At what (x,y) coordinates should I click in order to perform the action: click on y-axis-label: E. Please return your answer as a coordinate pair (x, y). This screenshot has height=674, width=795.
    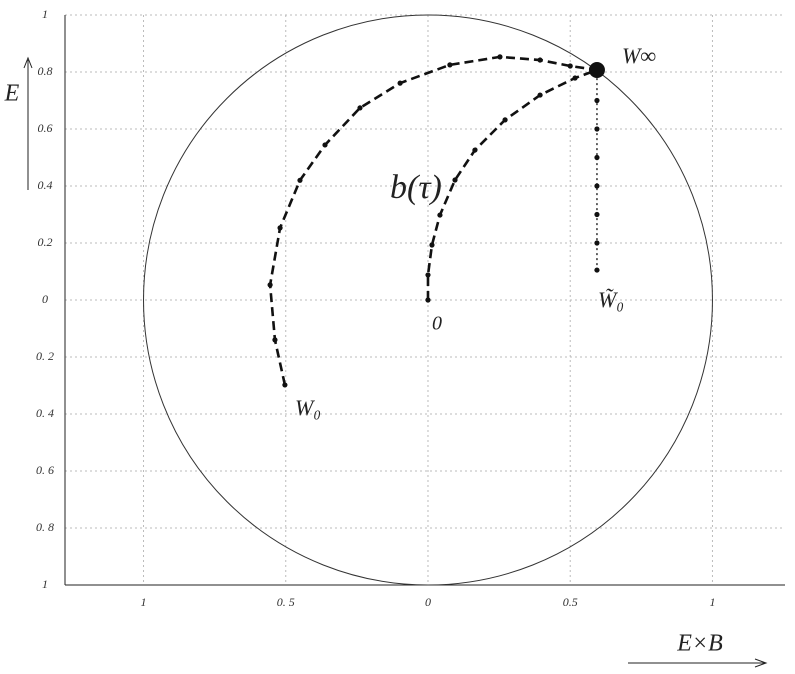
    Looking at the image, I should click on (12, 94).